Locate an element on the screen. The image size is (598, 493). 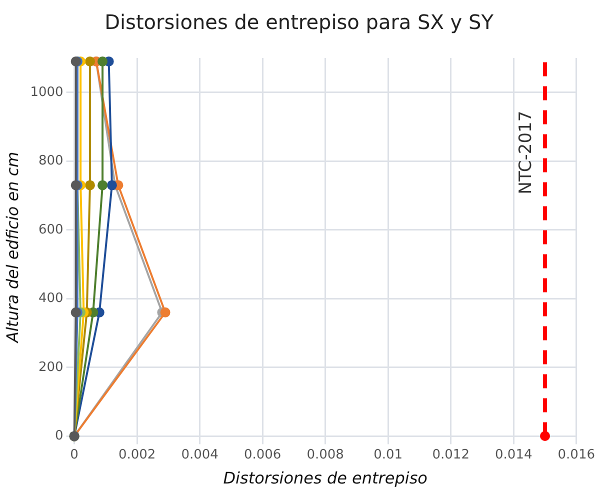
y-tick-label: 400 is located at coordinates (51, 298).